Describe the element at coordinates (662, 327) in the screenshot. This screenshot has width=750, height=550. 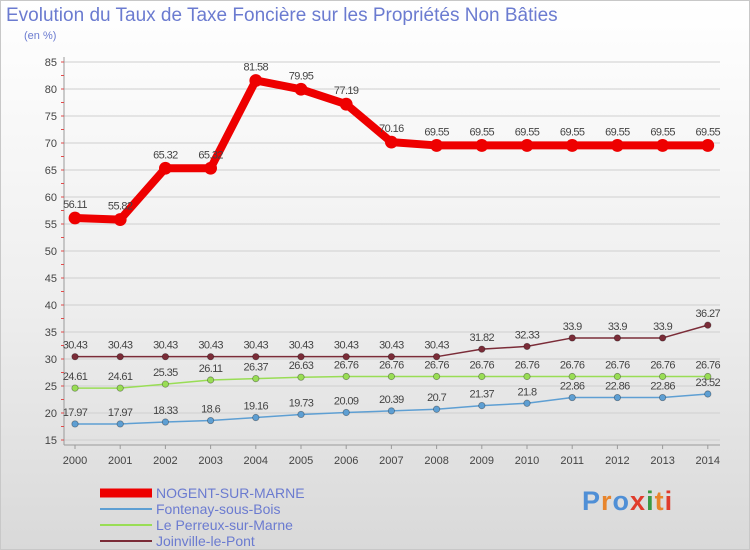
I see `data-label-3-13: 33.9` at that location.